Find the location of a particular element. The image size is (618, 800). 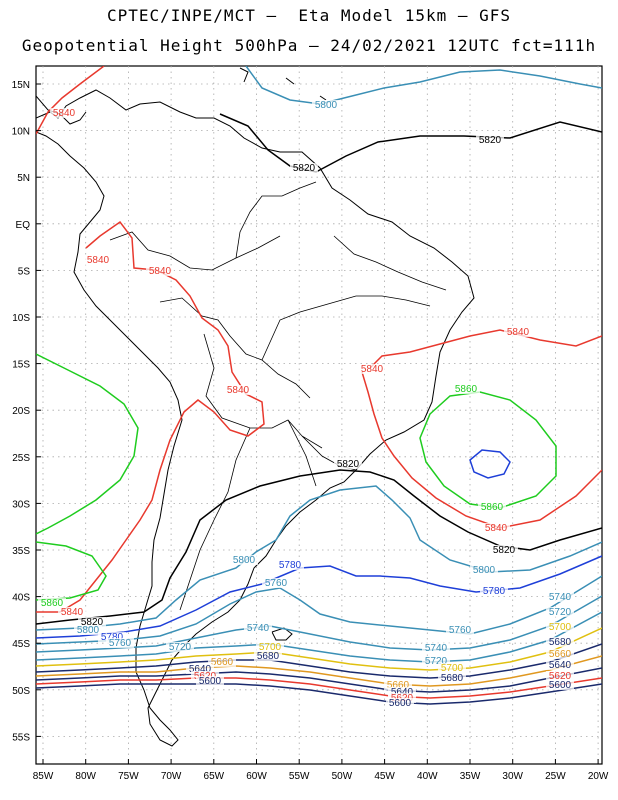

lon-label: 40W is located at coordinates (427, 776).